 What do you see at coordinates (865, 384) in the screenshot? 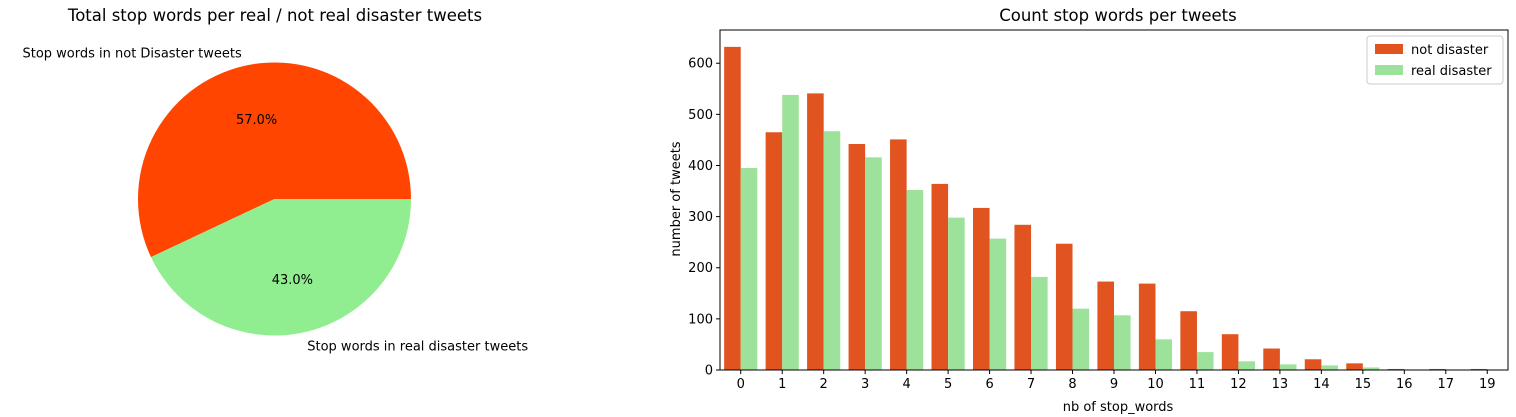
I see `x-tick-label: 3` at bounding box center [865, 384].